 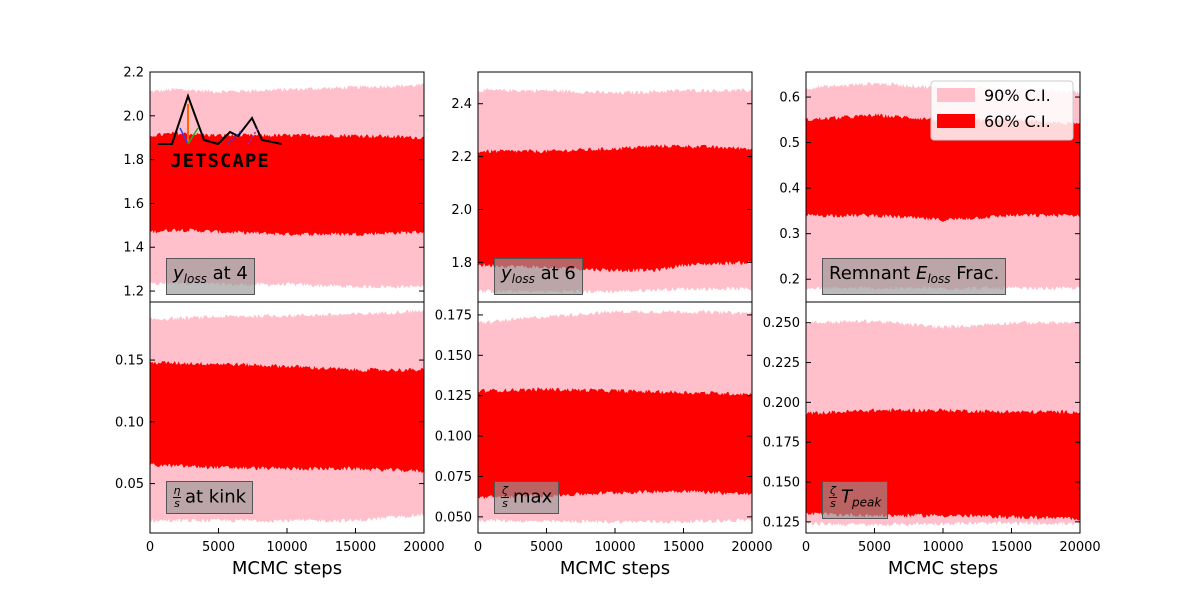 I want to click on y-tick-label: 0.075, so click(x=453, y=477).